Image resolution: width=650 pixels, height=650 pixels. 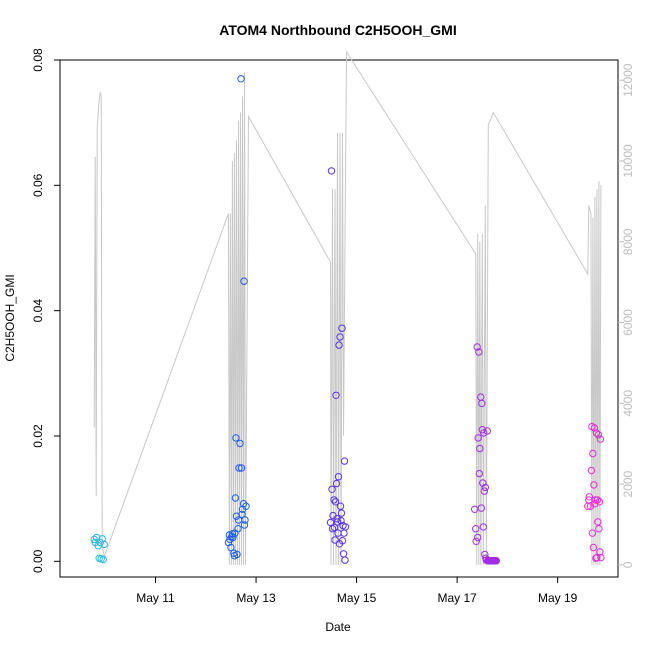 What do you see at coordinates (38, 436) in the screenshot?
I see `y-tick-label: 0.02` at bounding box center [38, 436].